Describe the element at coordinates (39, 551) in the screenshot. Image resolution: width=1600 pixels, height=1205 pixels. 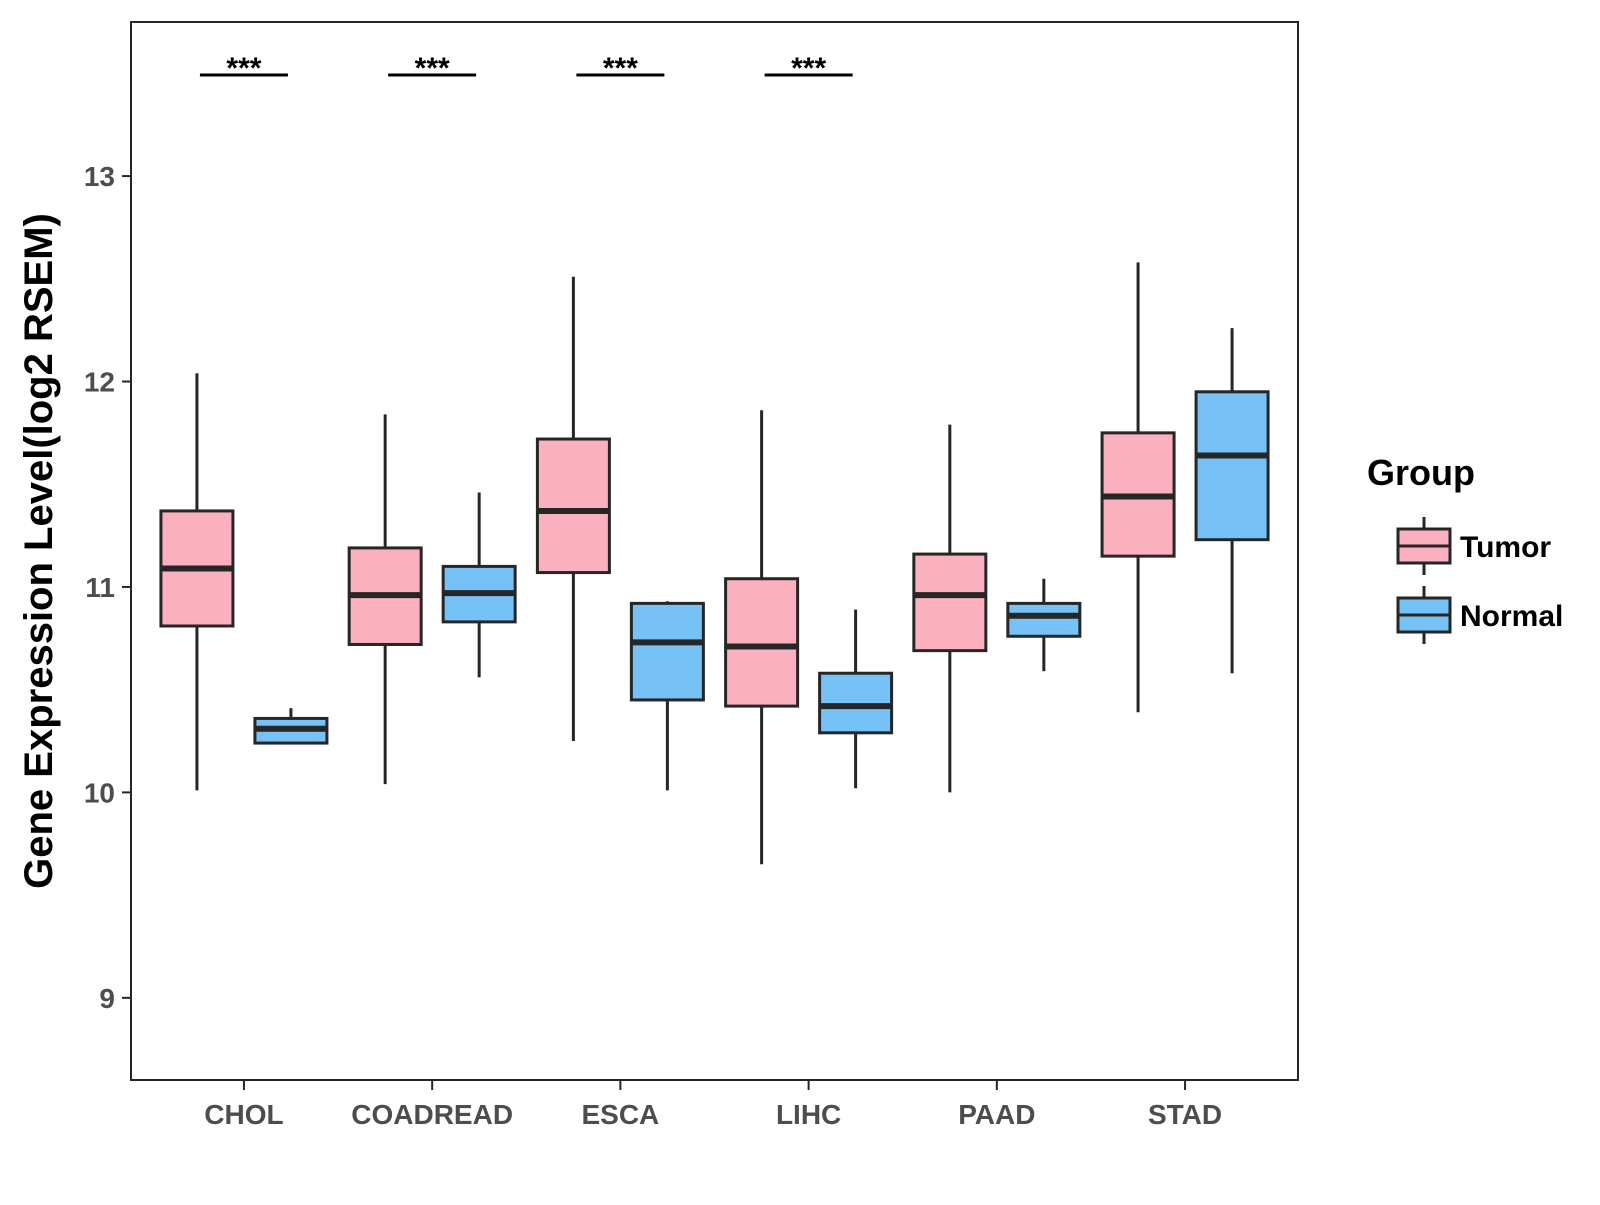
I see `y-axis-title: Gene Expression Level(log2 RSEM)` at that location.